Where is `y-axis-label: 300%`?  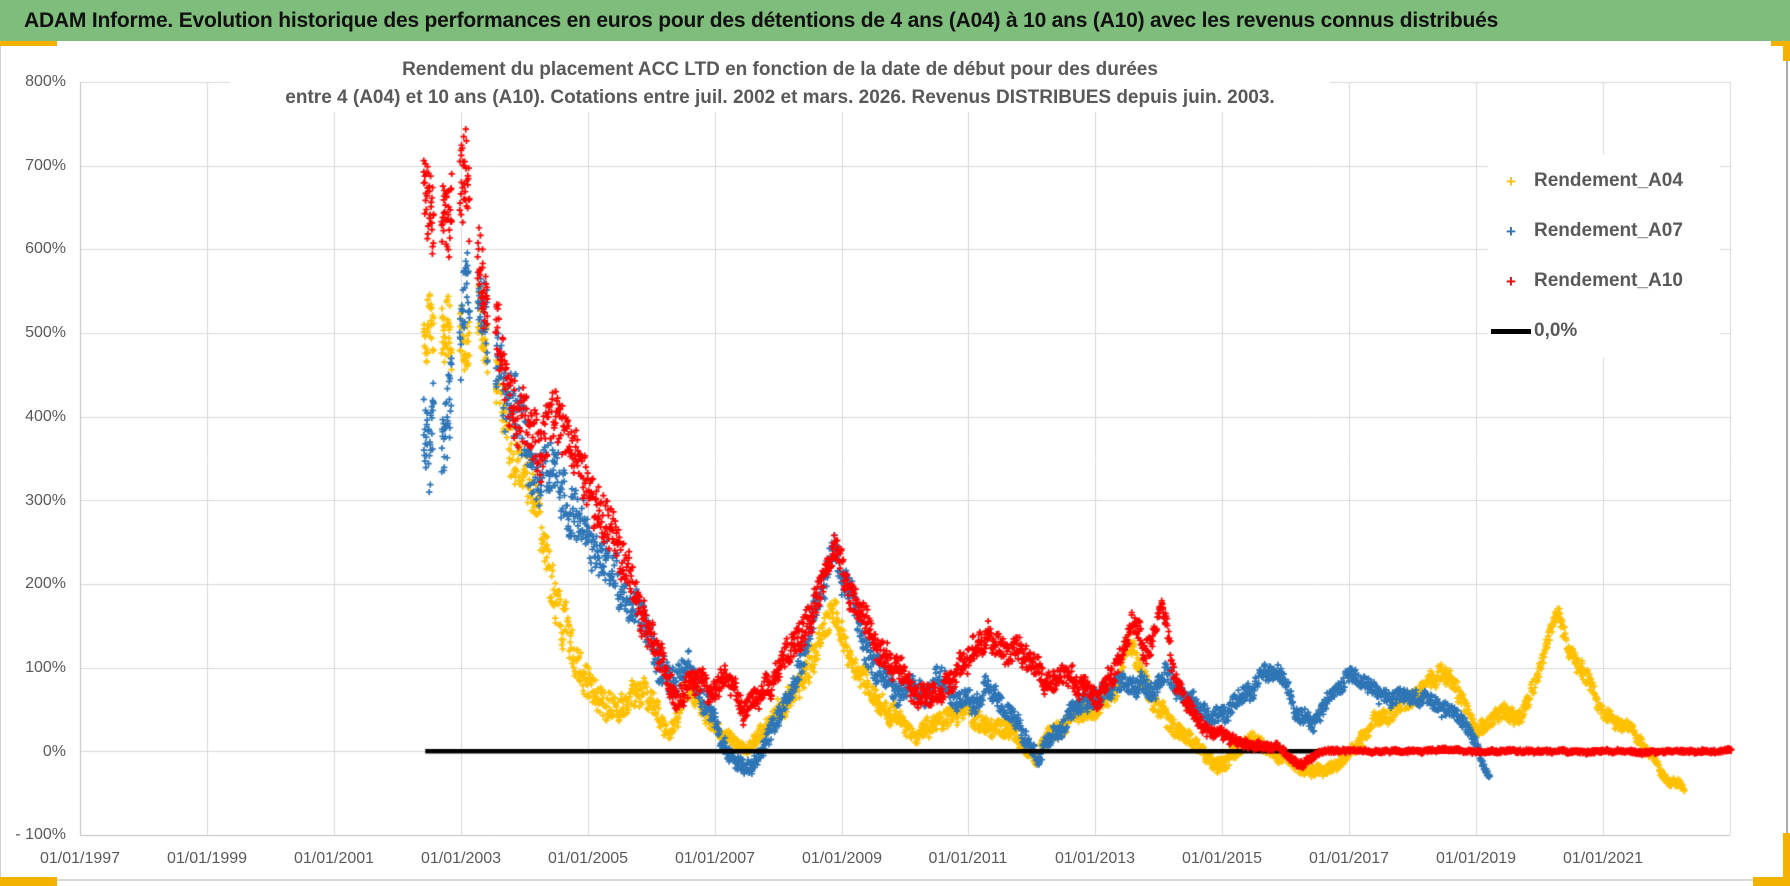 y-axis-label: 300% is located at coordinates (45, 500).